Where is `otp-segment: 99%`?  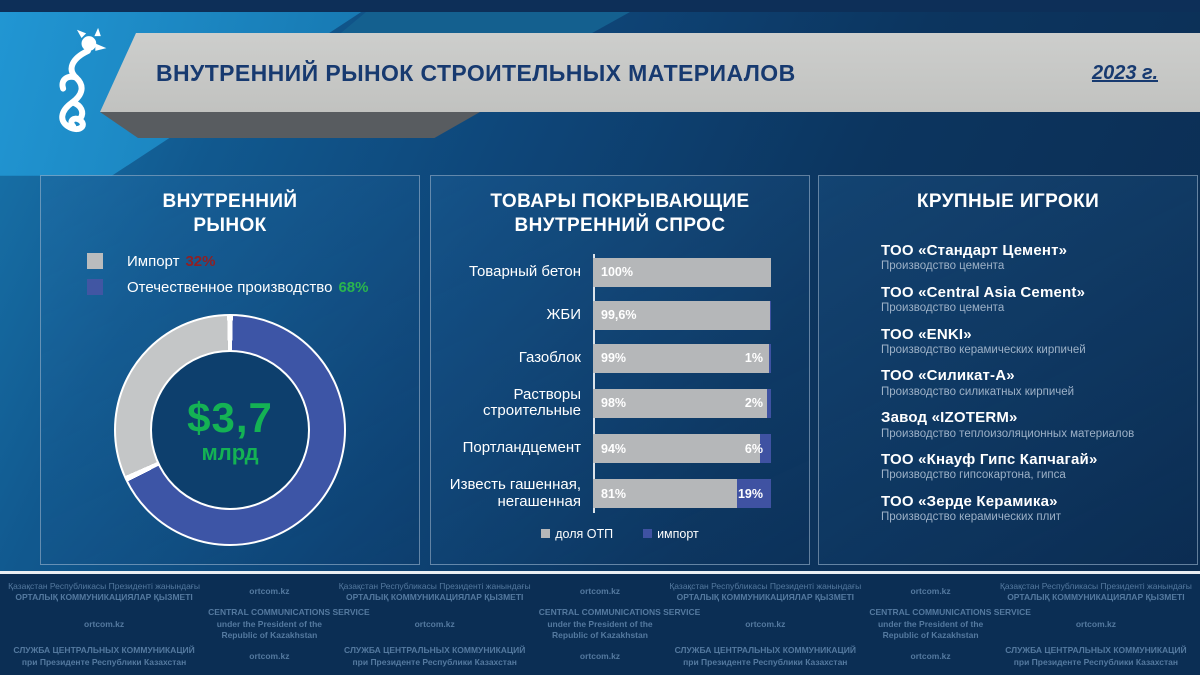 otp-segment: 99% is located at coordinates (681, 358).